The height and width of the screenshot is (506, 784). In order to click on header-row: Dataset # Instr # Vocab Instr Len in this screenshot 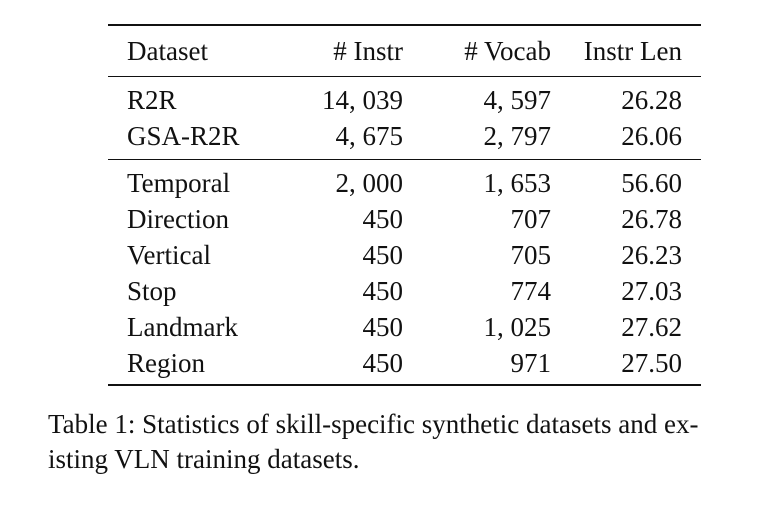, I will do `click(404, 51)`.